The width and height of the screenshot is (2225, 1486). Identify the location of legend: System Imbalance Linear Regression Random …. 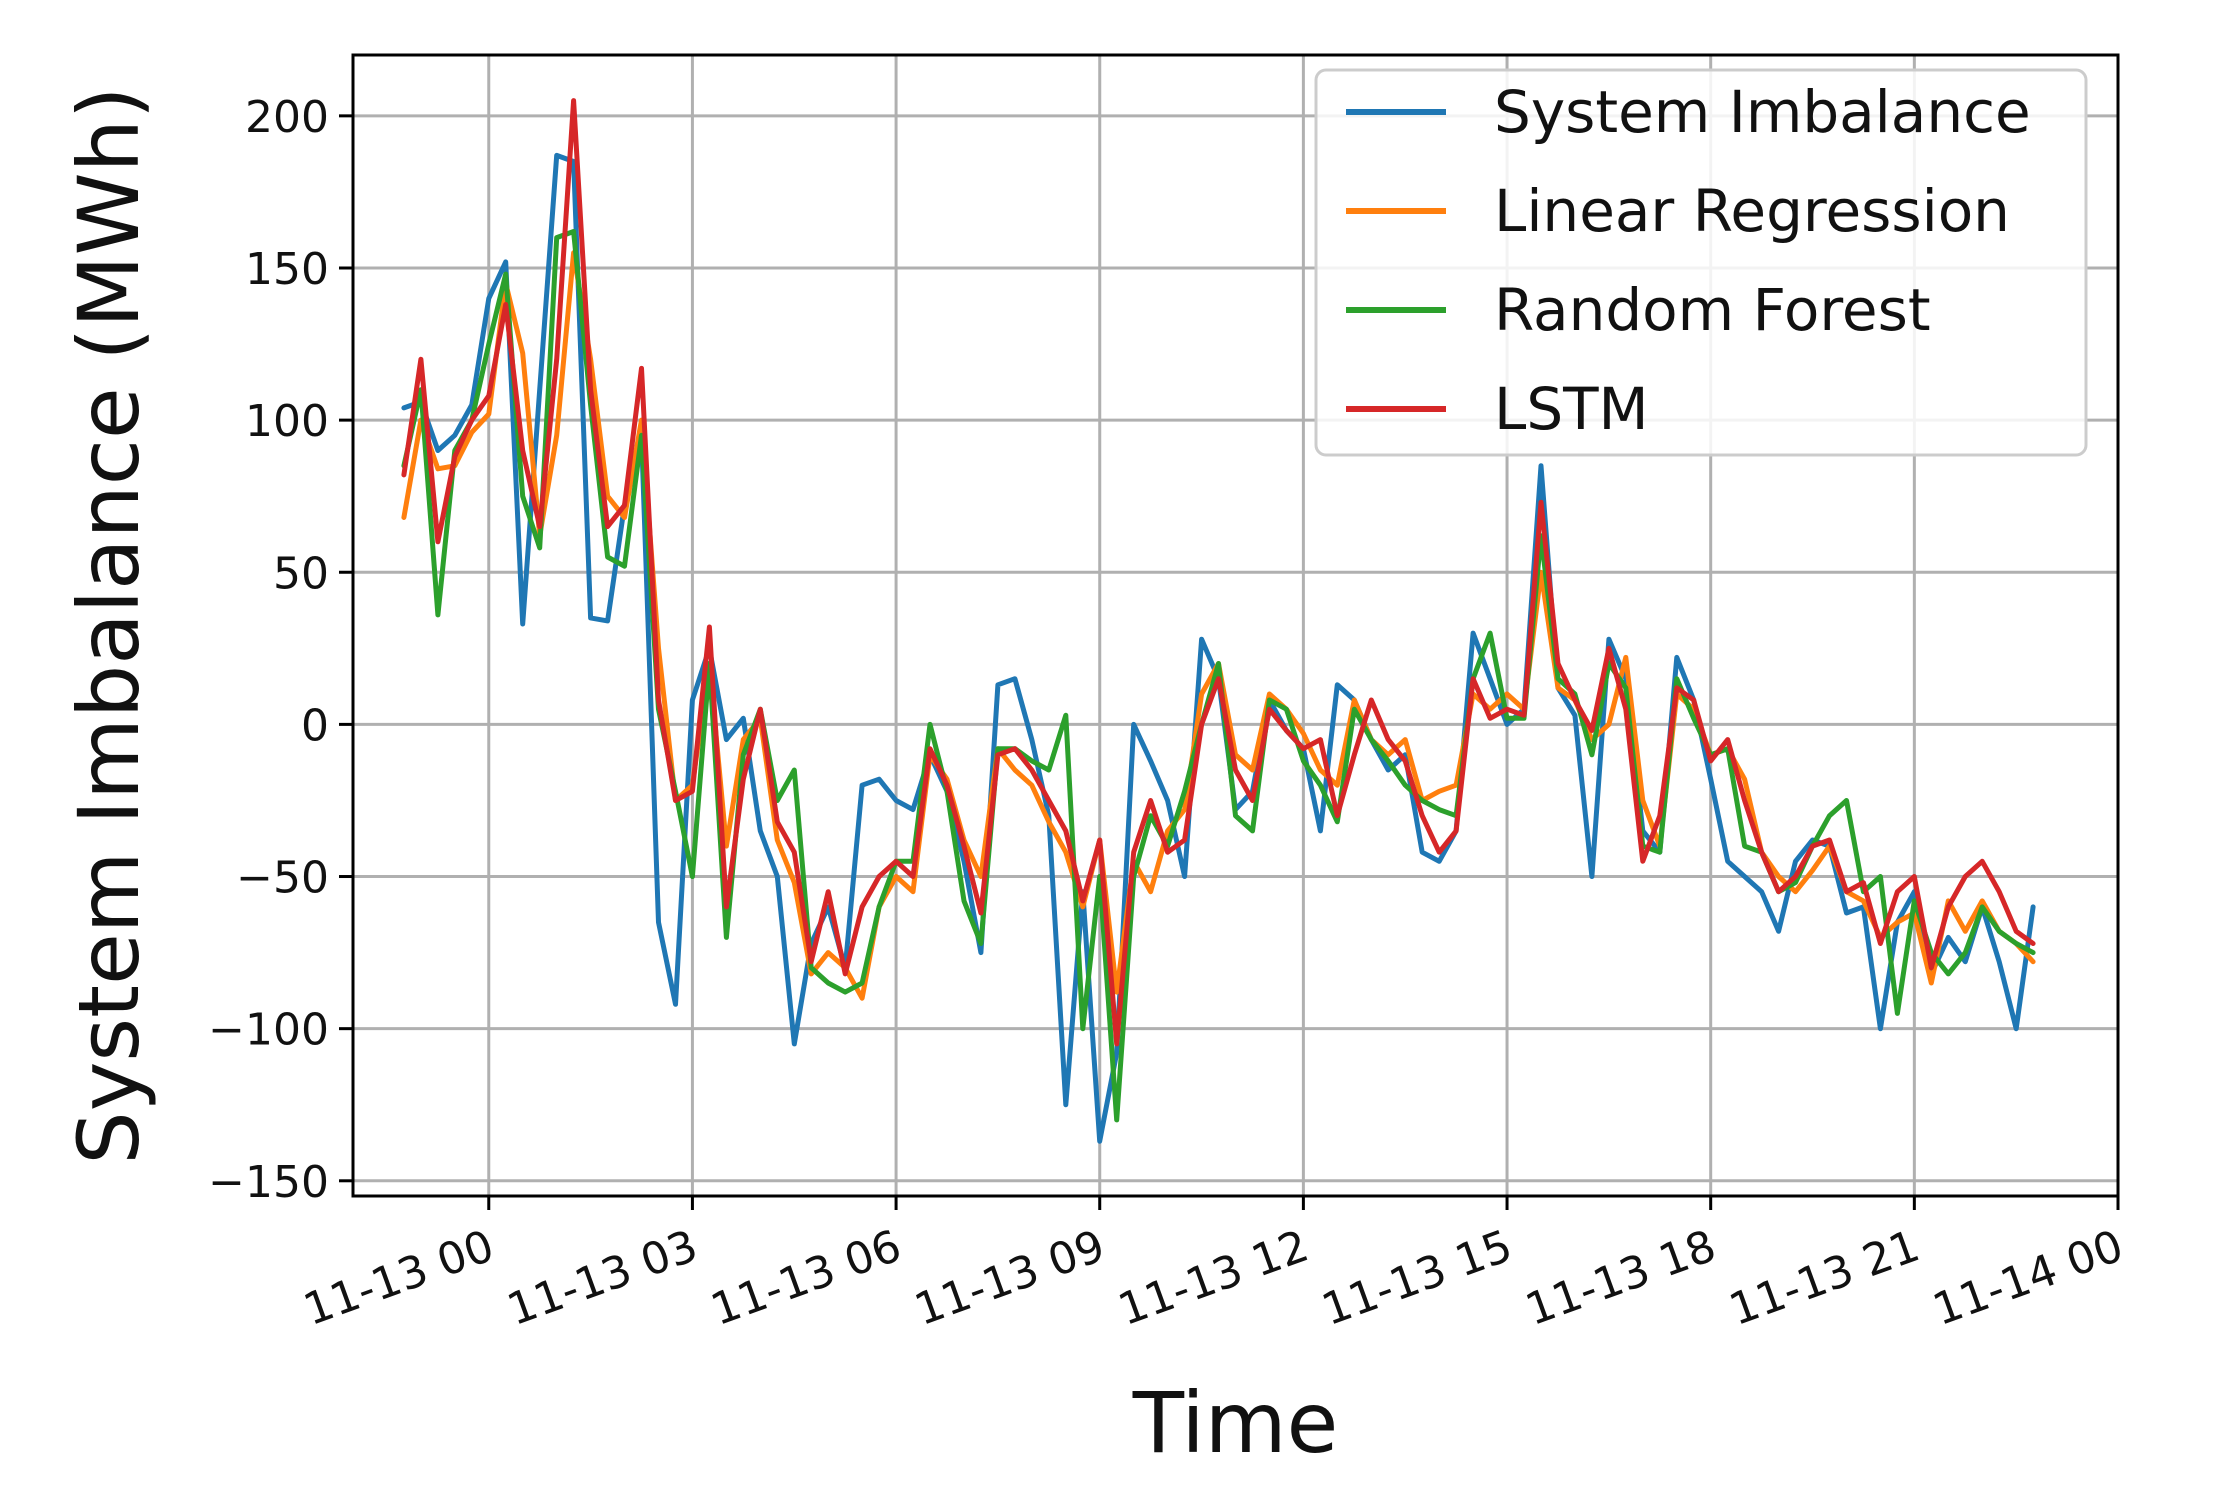
(1701, 262).